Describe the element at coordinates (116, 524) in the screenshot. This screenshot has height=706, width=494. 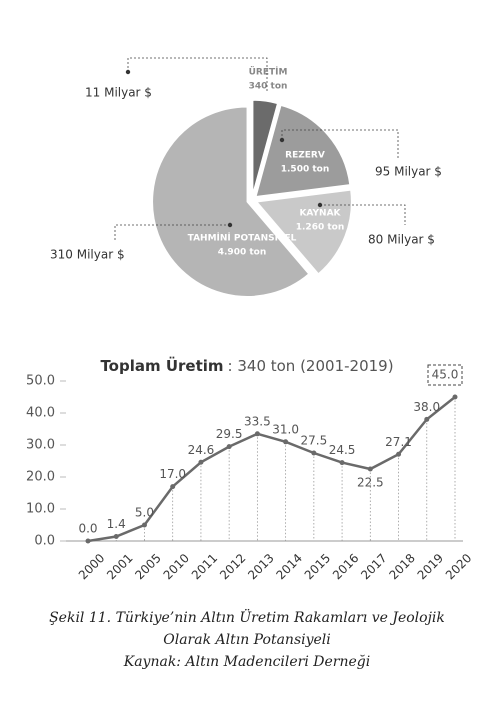
I see `value-label: 1.4` at that location.